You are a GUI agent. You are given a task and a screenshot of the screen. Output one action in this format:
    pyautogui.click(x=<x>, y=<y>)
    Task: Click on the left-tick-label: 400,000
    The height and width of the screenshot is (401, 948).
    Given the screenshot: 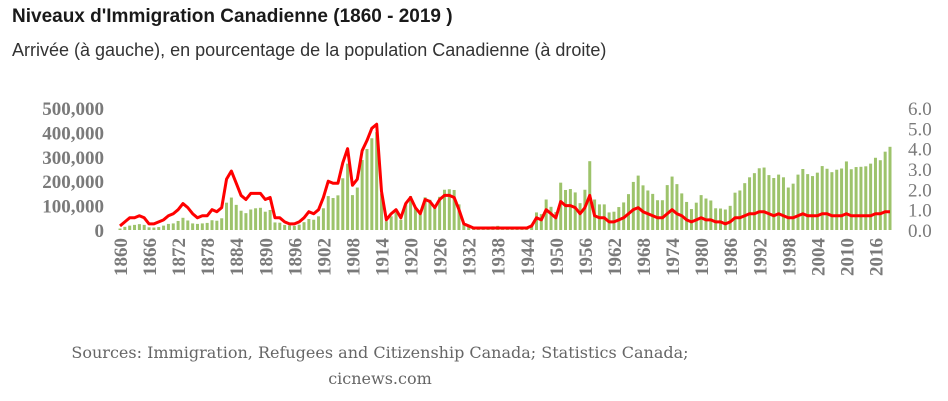 What is the action you would take?
    pyautogui.click(x=73, y=133)
    